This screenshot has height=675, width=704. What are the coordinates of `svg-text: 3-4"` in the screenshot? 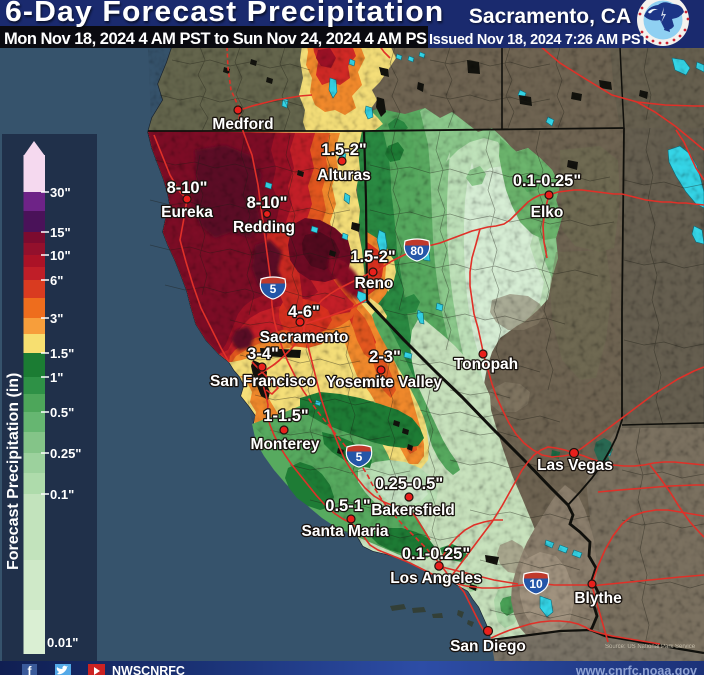 It's located at (263, 354).